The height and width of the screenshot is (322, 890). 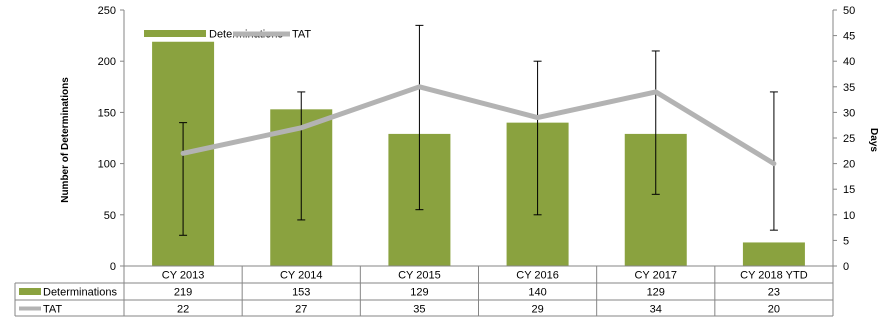 I want to click on category-label-cy-2014: CY 2014, so click(x=301, y=276).